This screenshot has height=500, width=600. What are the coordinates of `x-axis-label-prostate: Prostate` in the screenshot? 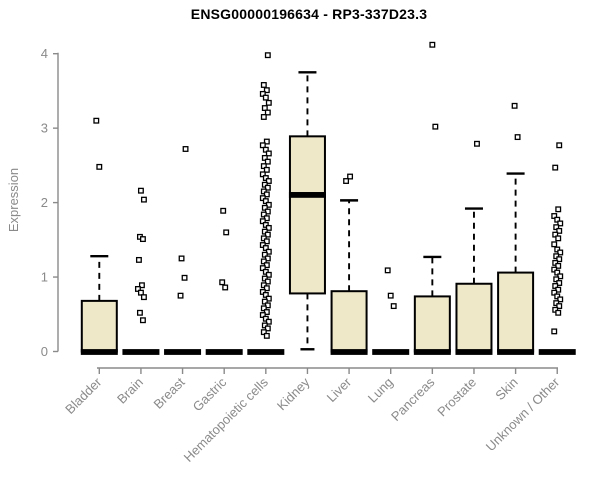 It's located at (456, 397).